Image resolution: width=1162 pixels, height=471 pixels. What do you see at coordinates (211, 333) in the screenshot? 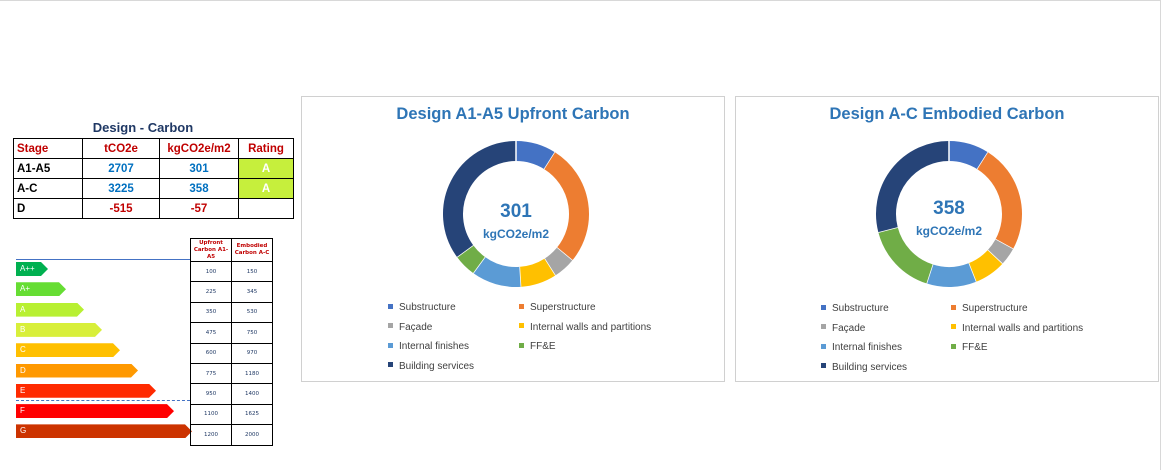
I see `upfront-threshold-cell: 475` at bounding box center [211, 333].